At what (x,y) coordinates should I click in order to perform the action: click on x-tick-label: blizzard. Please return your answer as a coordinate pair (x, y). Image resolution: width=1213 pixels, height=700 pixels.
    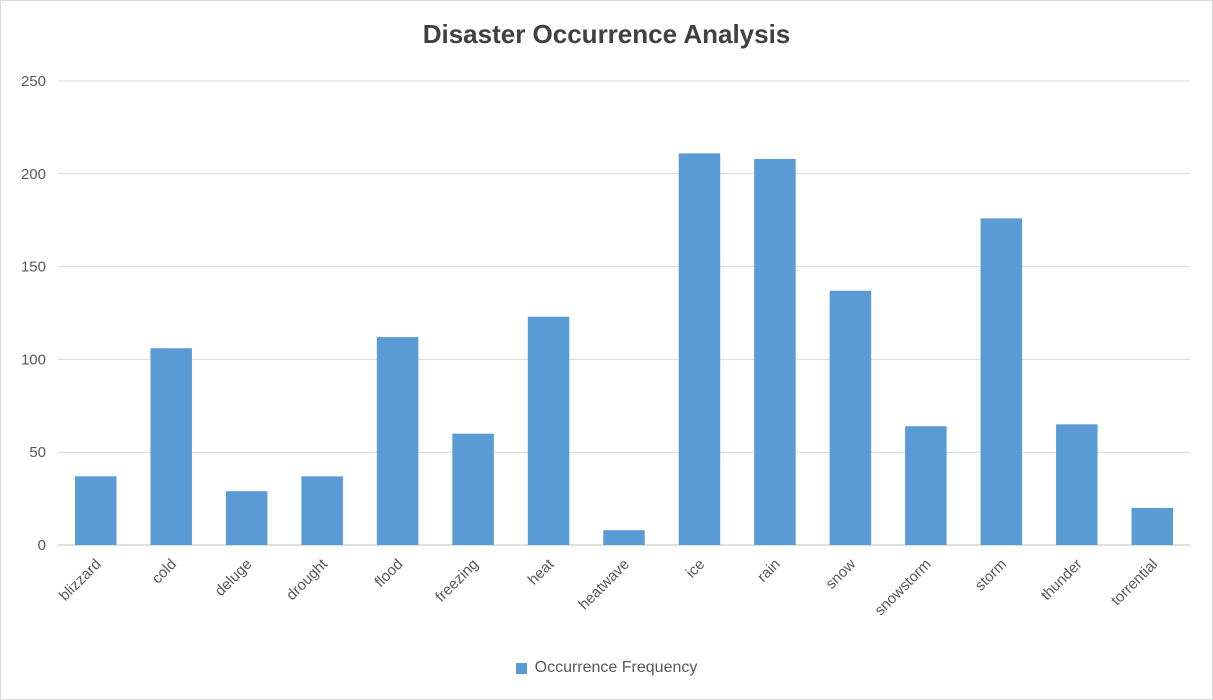
    Looking at the image, I should click on (80, 580).